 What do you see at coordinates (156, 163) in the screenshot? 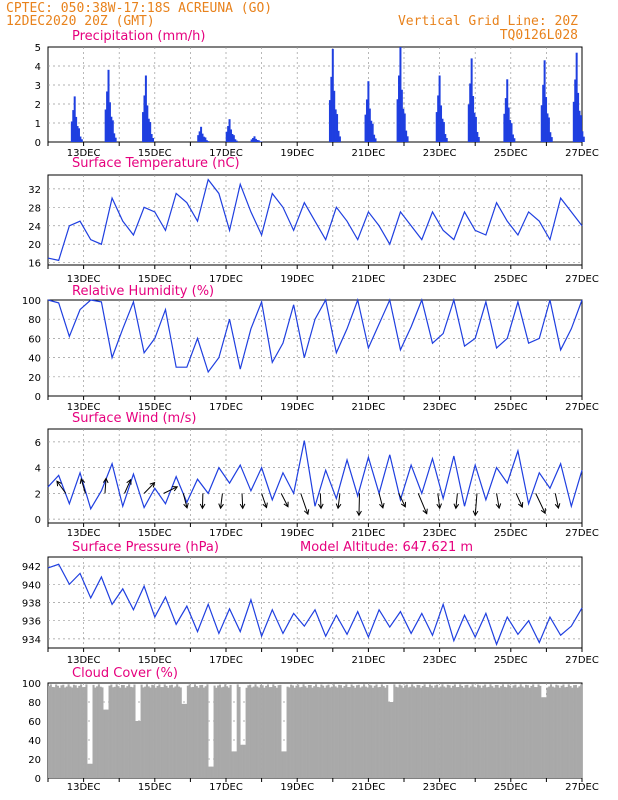
I see `panel-title: Surface Temperature (nC)` at bounding box center [156, 163].